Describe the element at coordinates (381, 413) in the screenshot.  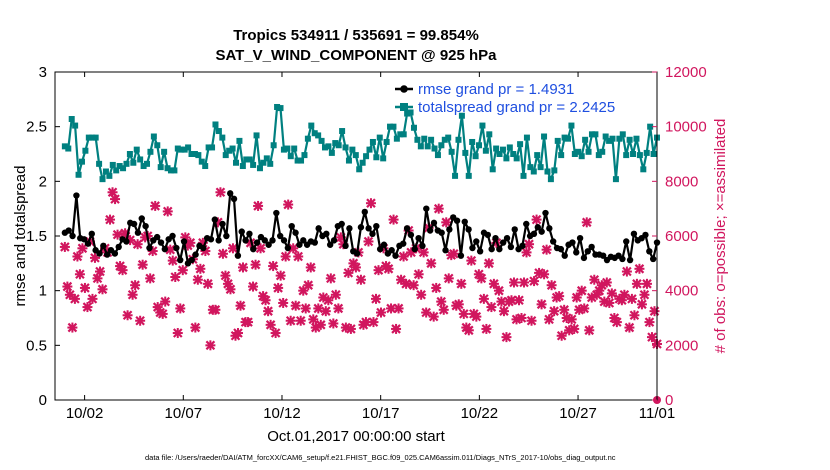
I see `x-tick-label: 10/17` at that location.